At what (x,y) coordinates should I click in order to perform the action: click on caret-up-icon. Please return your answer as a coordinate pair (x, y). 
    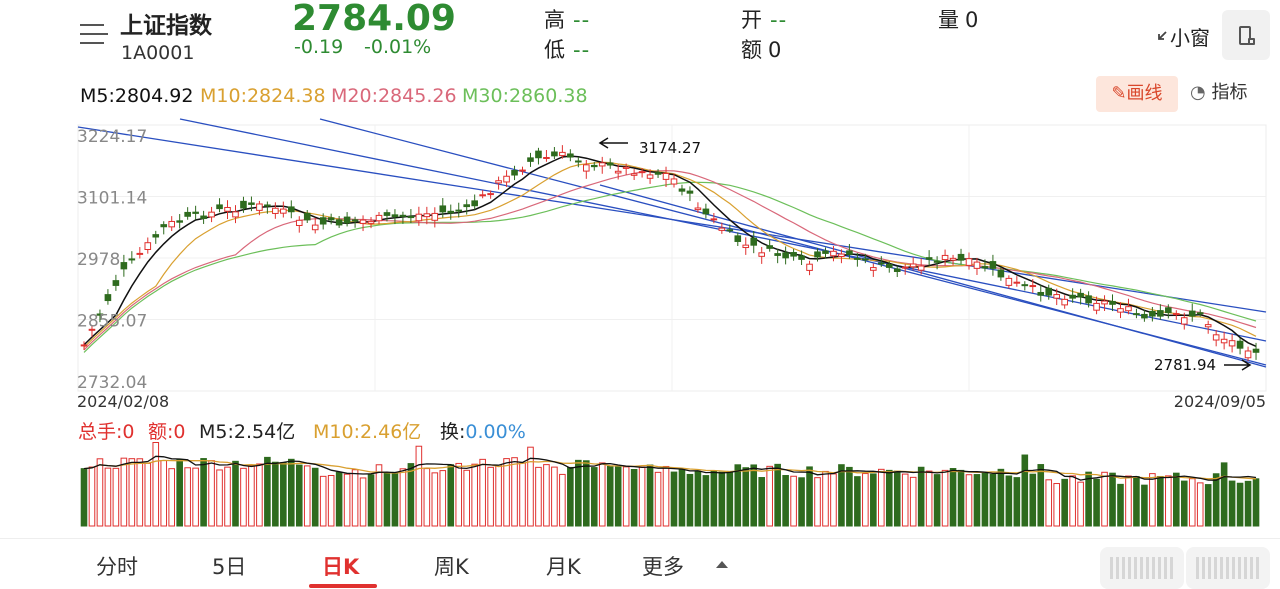
    Looking at the image, I should click on (722, 564).